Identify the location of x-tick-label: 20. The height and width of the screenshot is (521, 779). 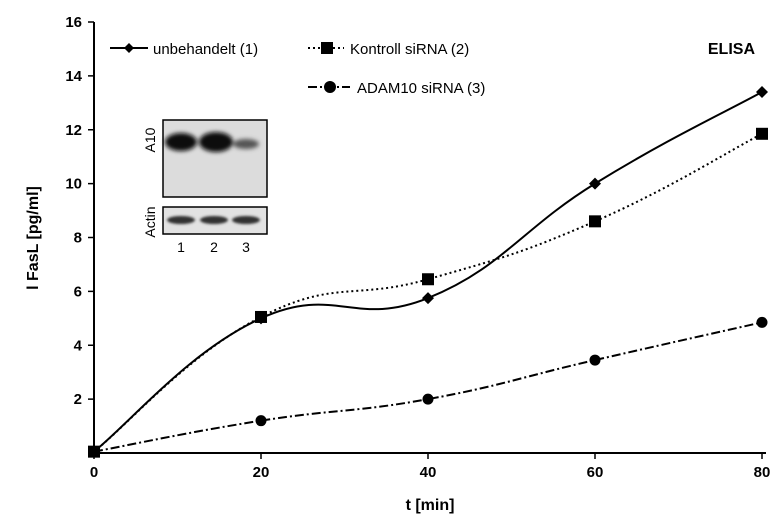
(261, 472).